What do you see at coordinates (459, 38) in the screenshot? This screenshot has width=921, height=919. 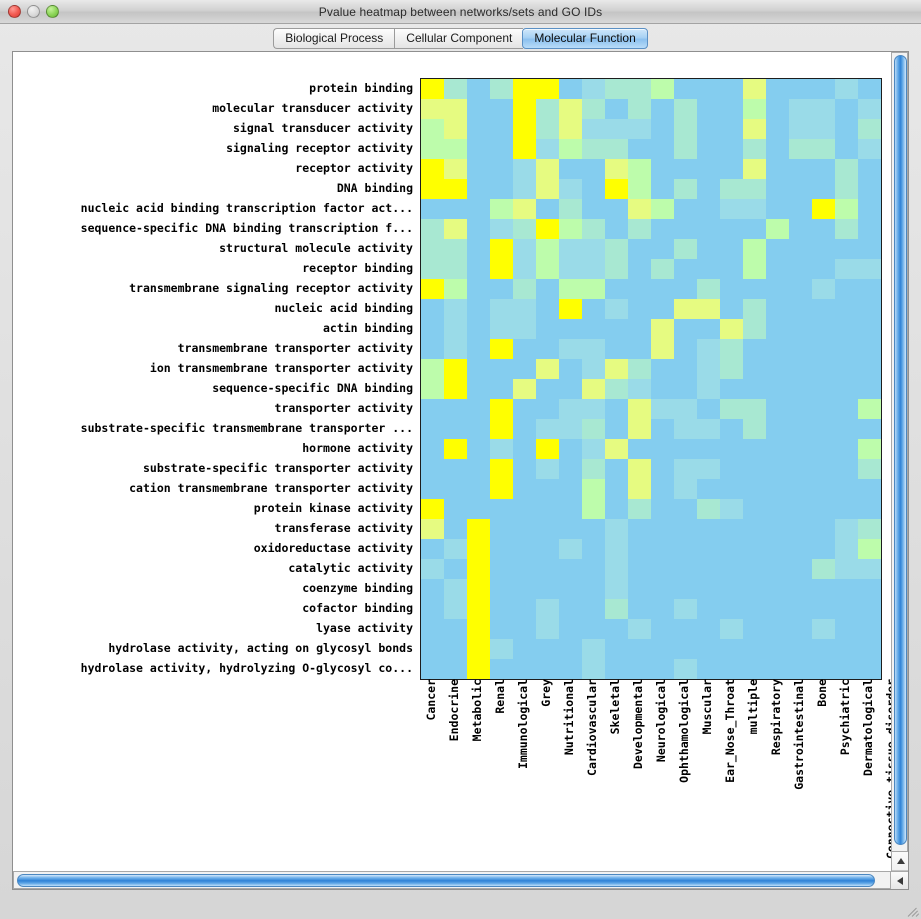 I see `tab-cellular-component: Cellular Component` at bounding box center [459, 38].